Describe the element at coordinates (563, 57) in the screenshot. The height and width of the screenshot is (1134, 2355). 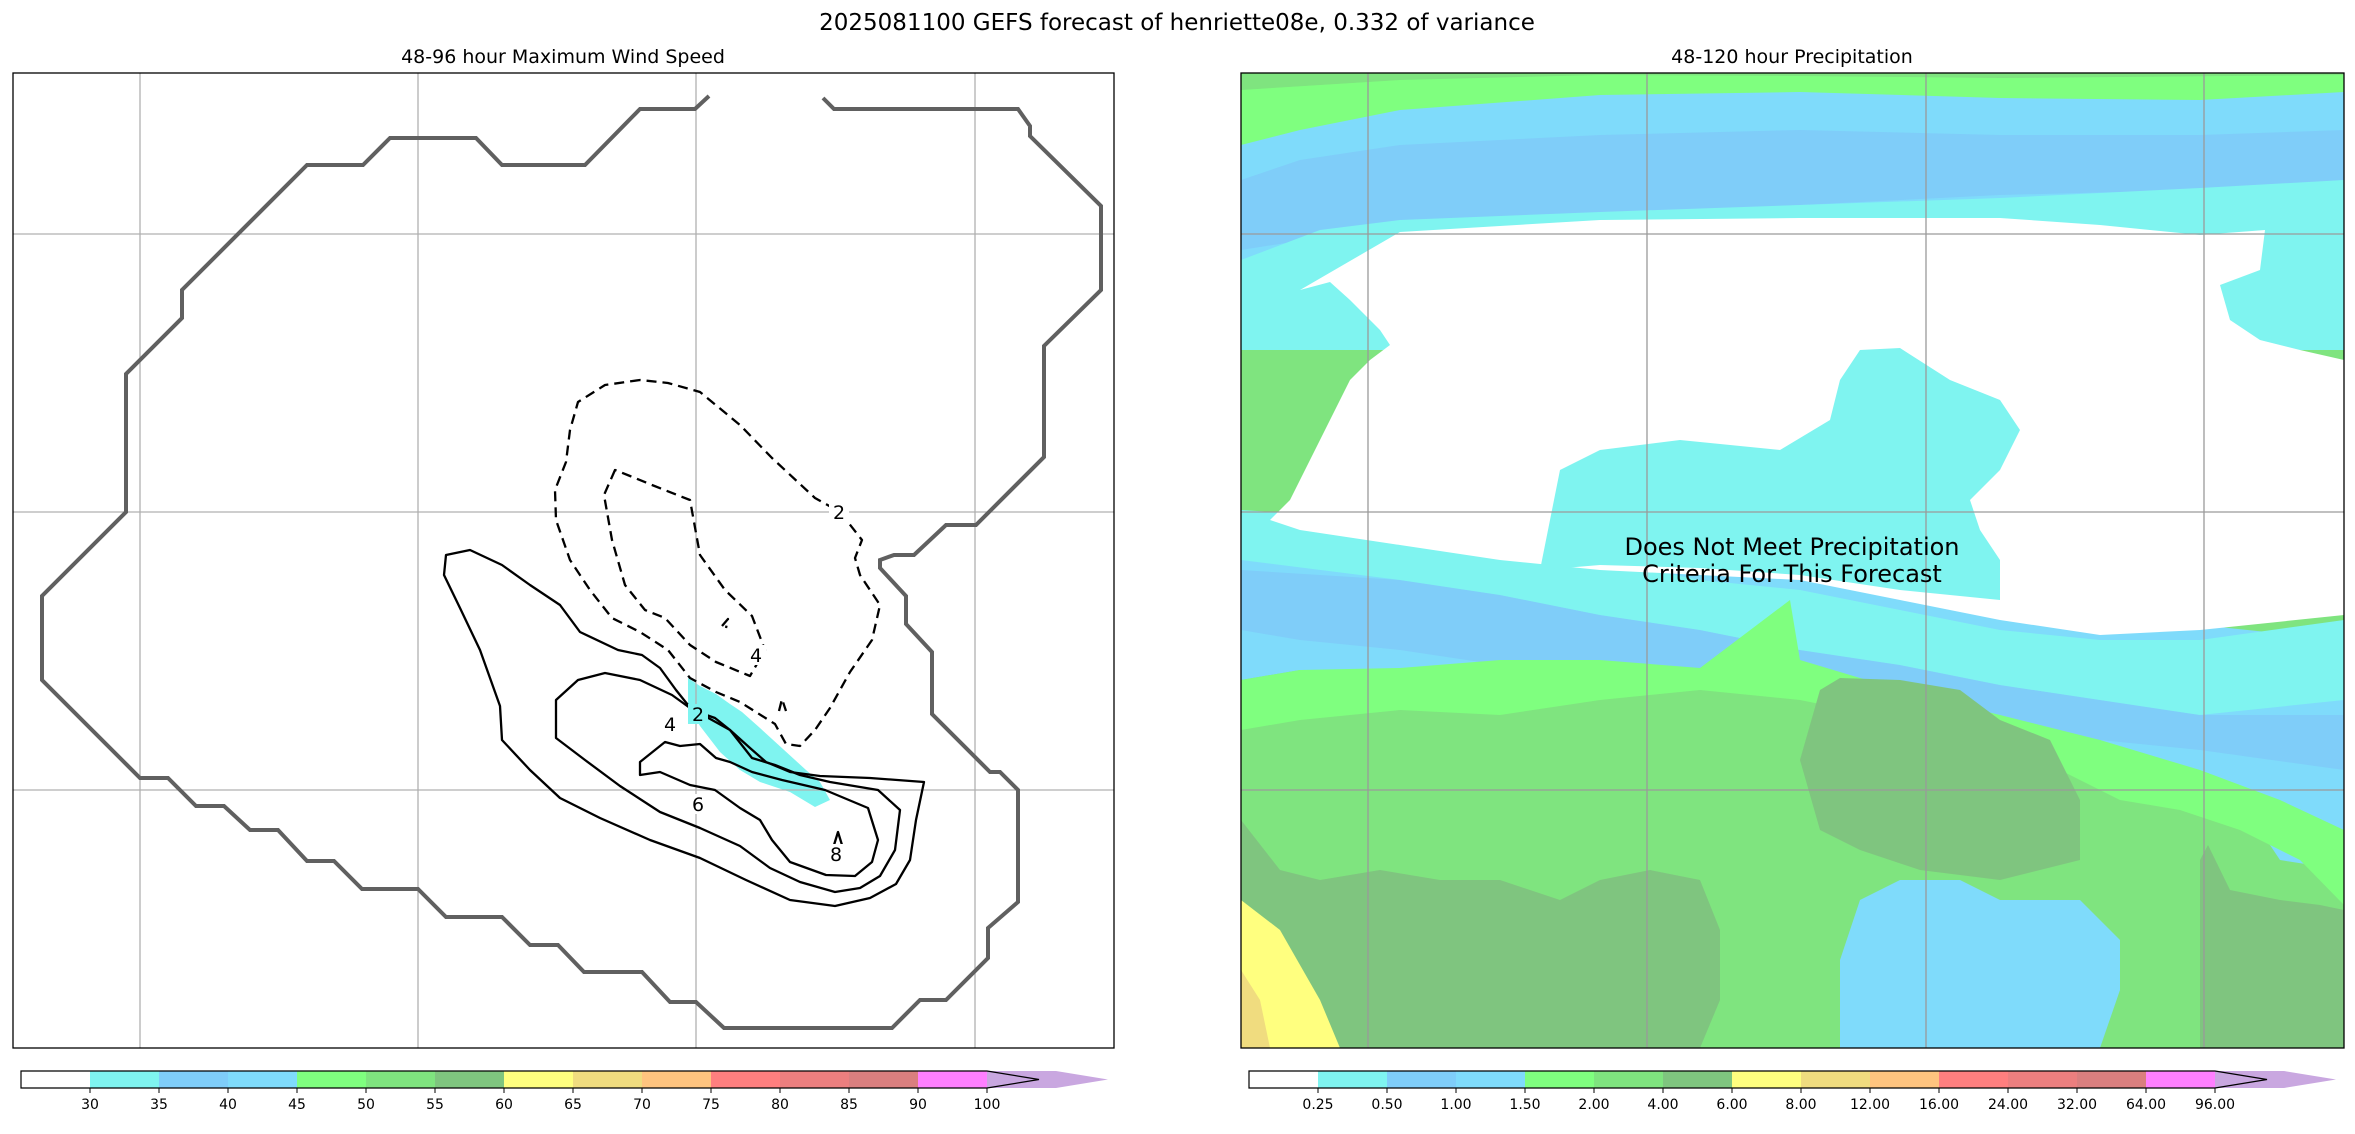
I see `wind-panel-title: 48-96 hour Maximum Wind Speed` at that location.